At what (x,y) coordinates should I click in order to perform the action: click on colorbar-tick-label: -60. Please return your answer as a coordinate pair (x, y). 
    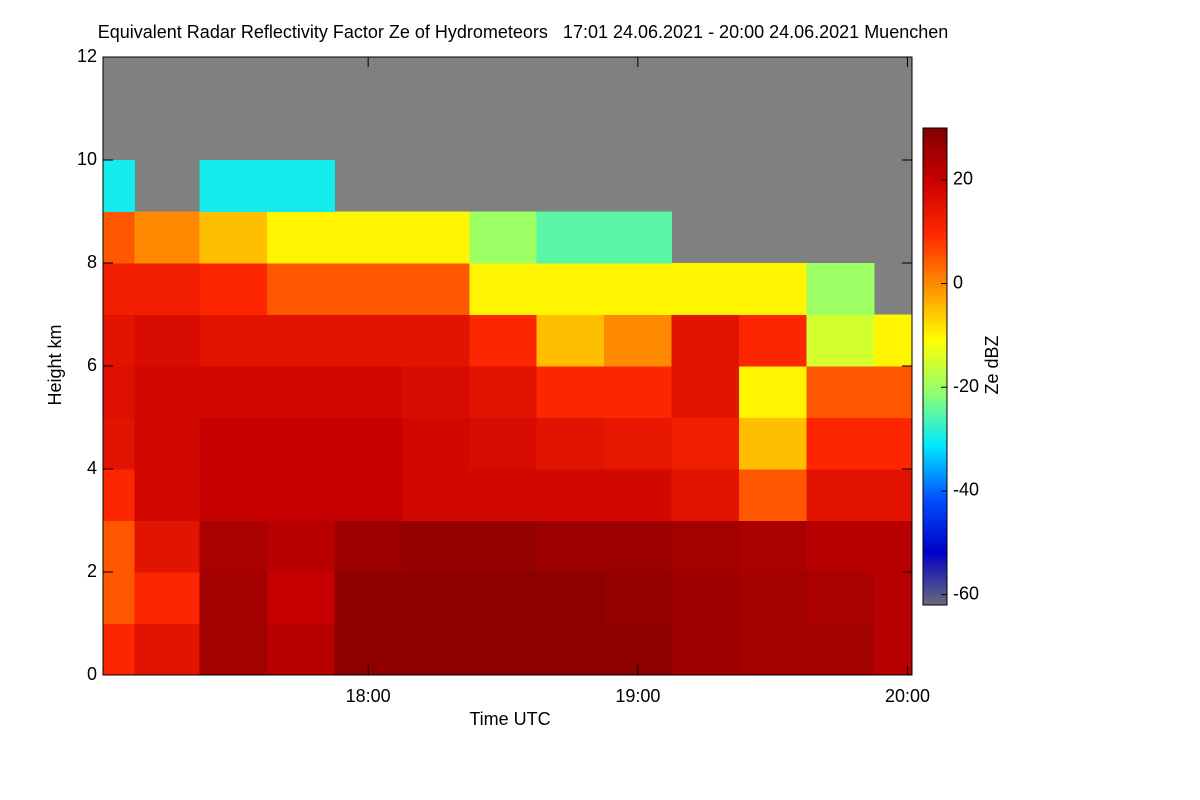
    Looking at the image, I should click on (966, 593).